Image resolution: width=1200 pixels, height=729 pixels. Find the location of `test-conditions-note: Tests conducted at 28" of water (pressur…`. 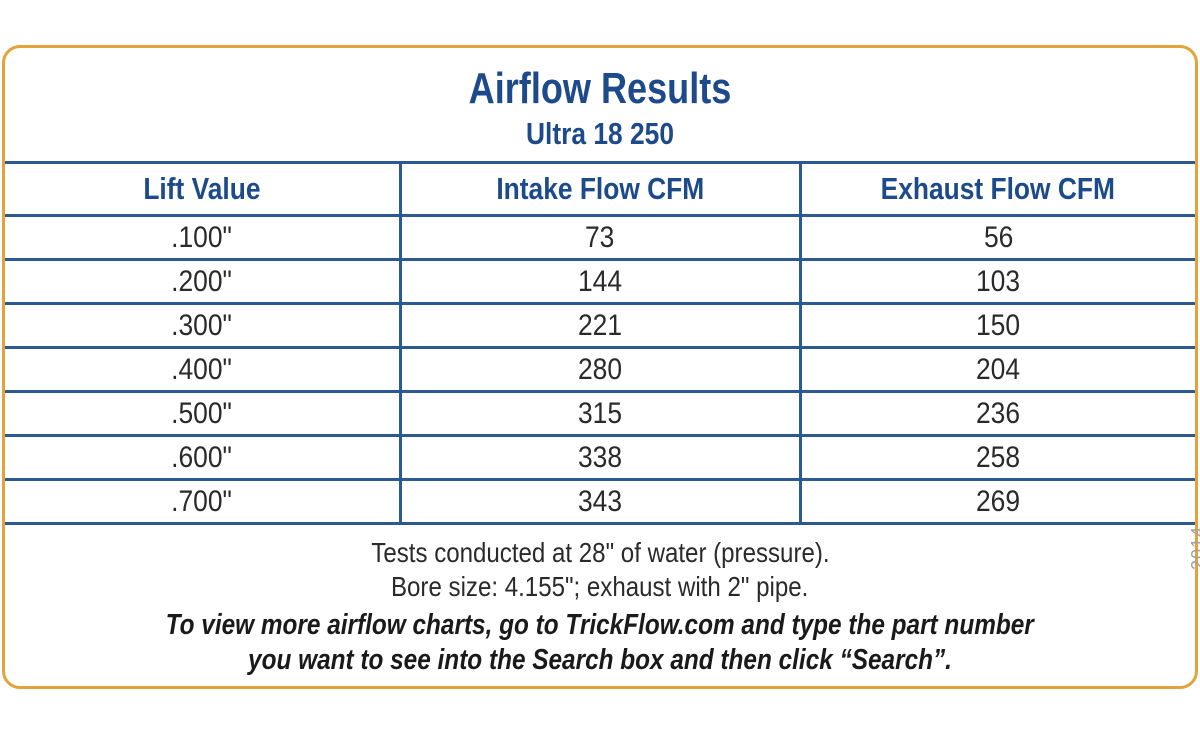

test-conditions-note: Tests conducted at 28" of water (pressur… is located at coordinates (600, 552).